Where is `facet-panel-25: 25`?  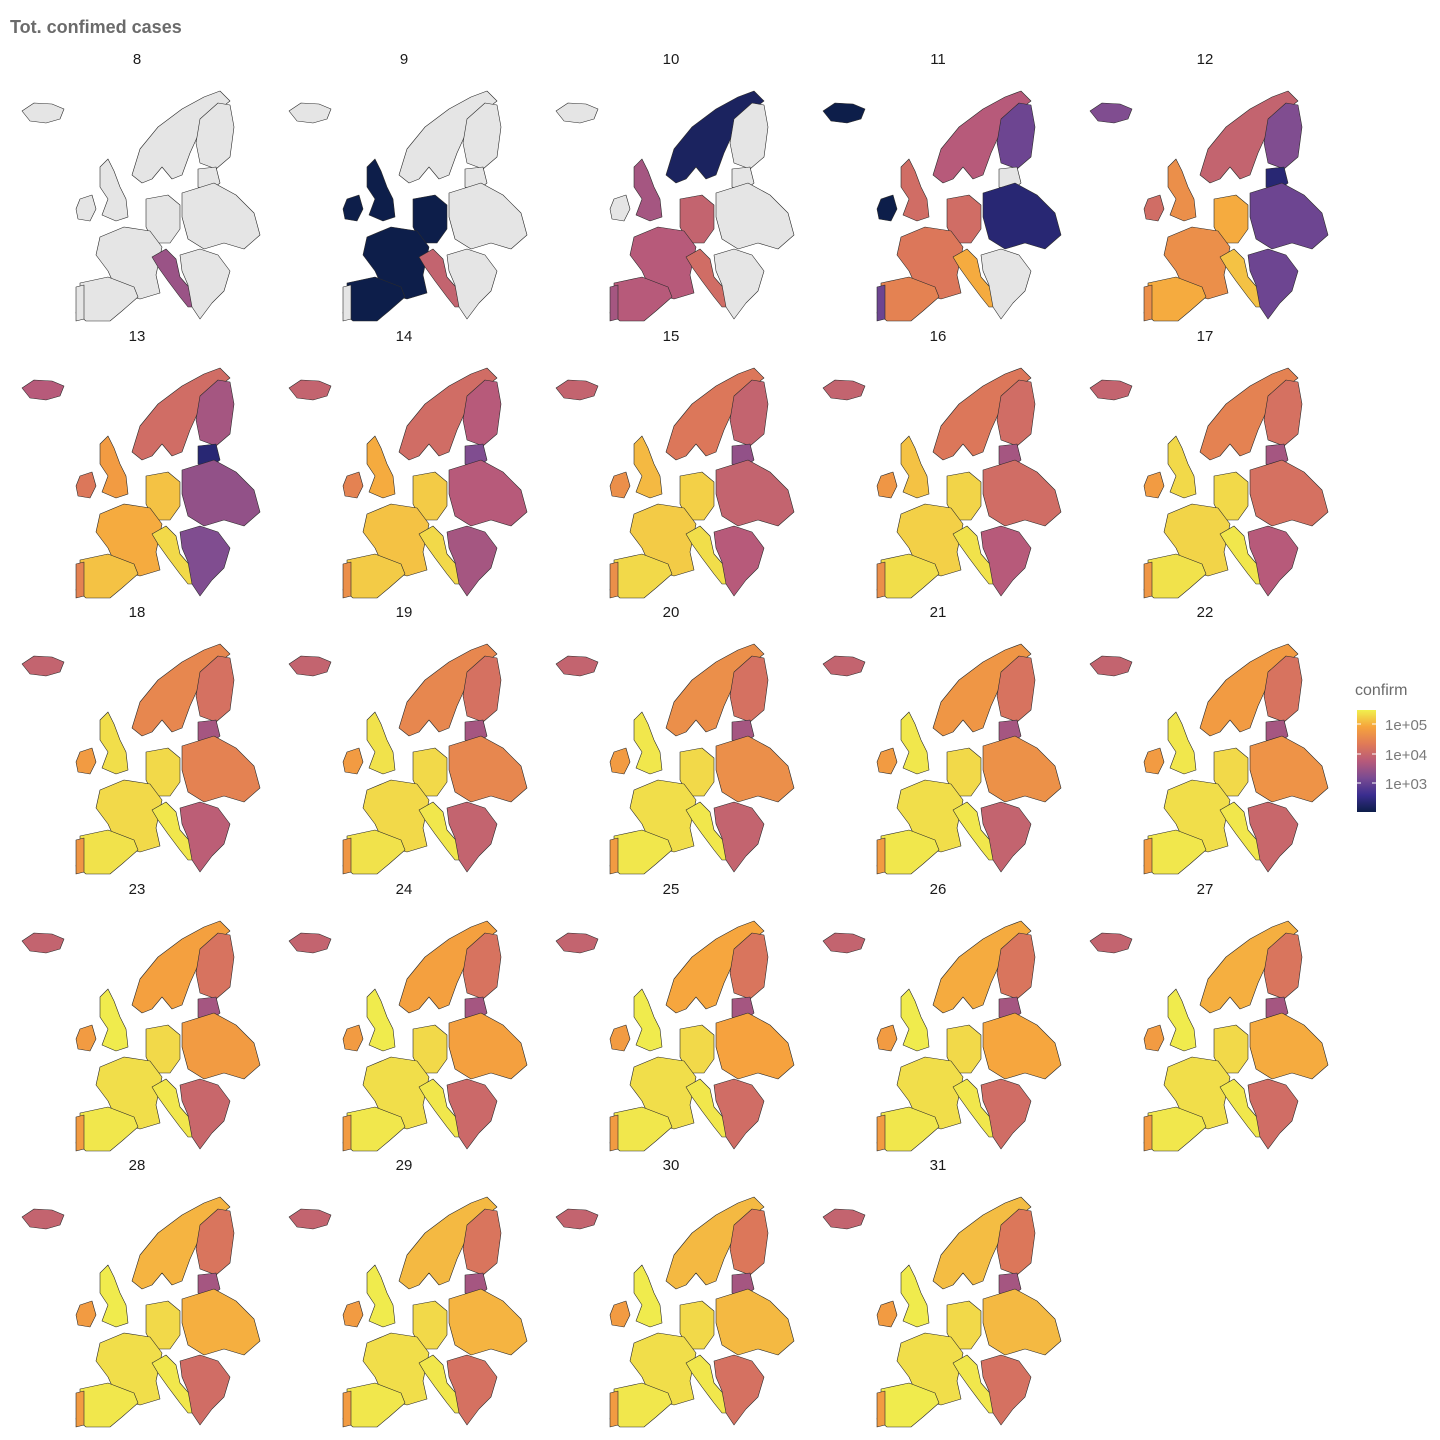 facet-panel-25: 25 is located at coordinates (671, 1019).